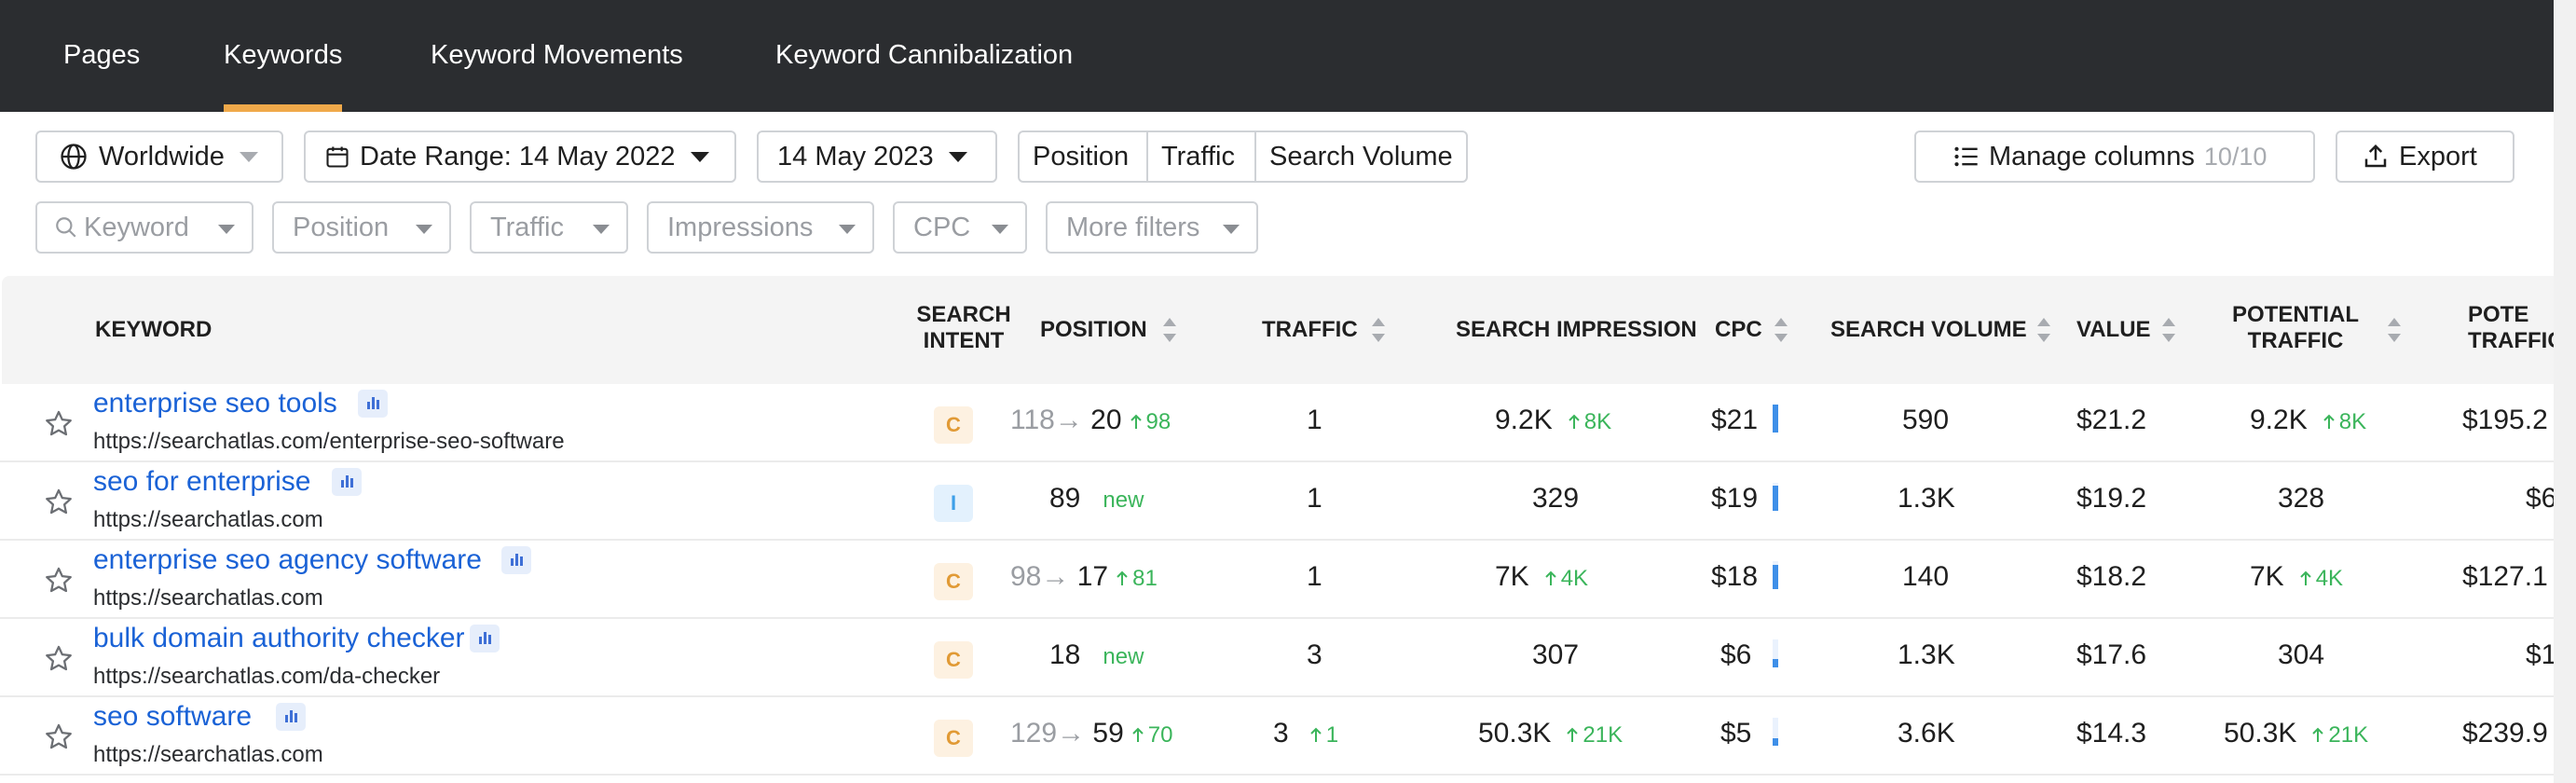  What do you see at coordinates (2425, 156) in the screenshot?
I see `export-button: Export` at bounding box center [2425, 156].